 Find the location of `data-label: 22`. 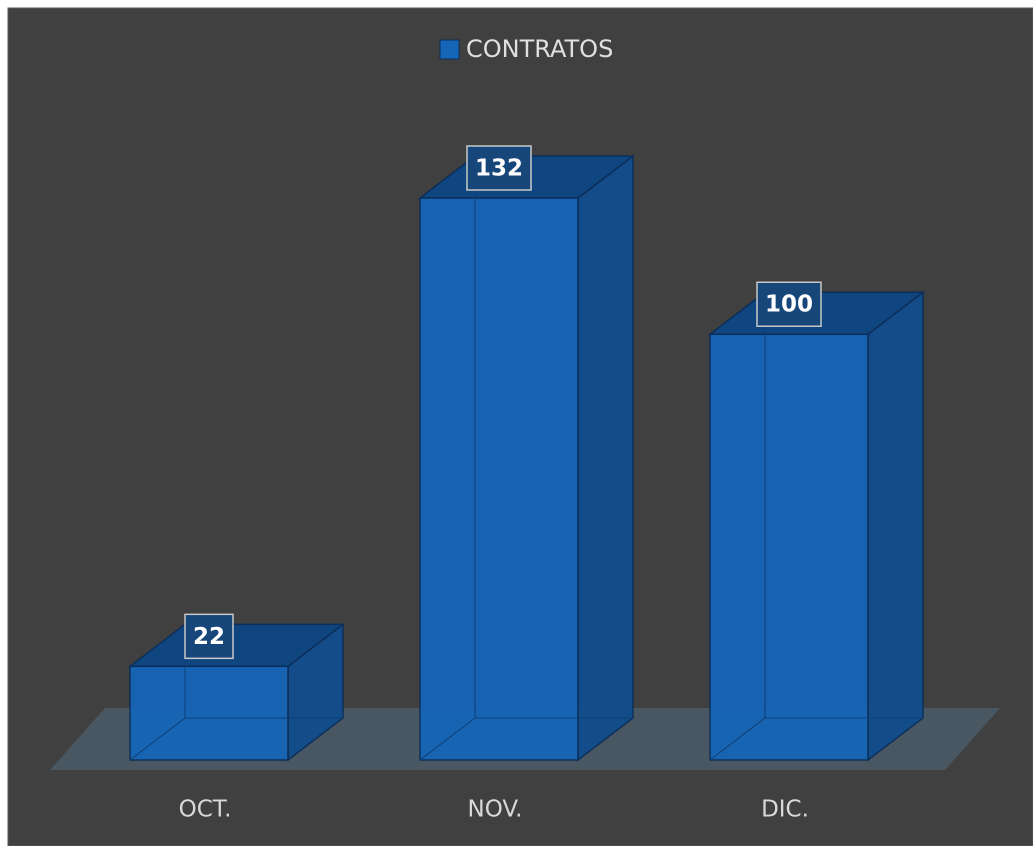

data-label: 22 is located at coordinates (209, 637).